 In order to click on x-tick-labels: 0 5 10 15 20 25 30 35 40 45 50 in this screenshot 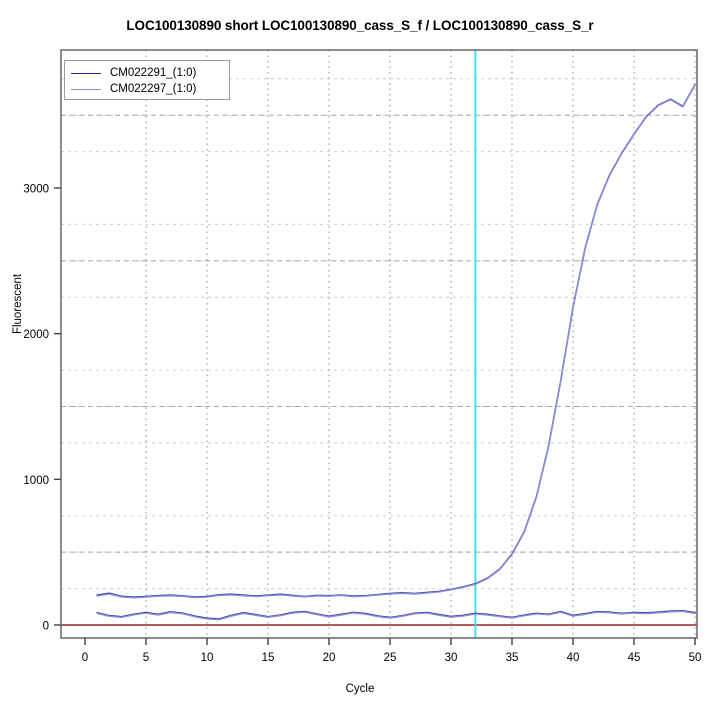, I will do `click(392, 658)`.